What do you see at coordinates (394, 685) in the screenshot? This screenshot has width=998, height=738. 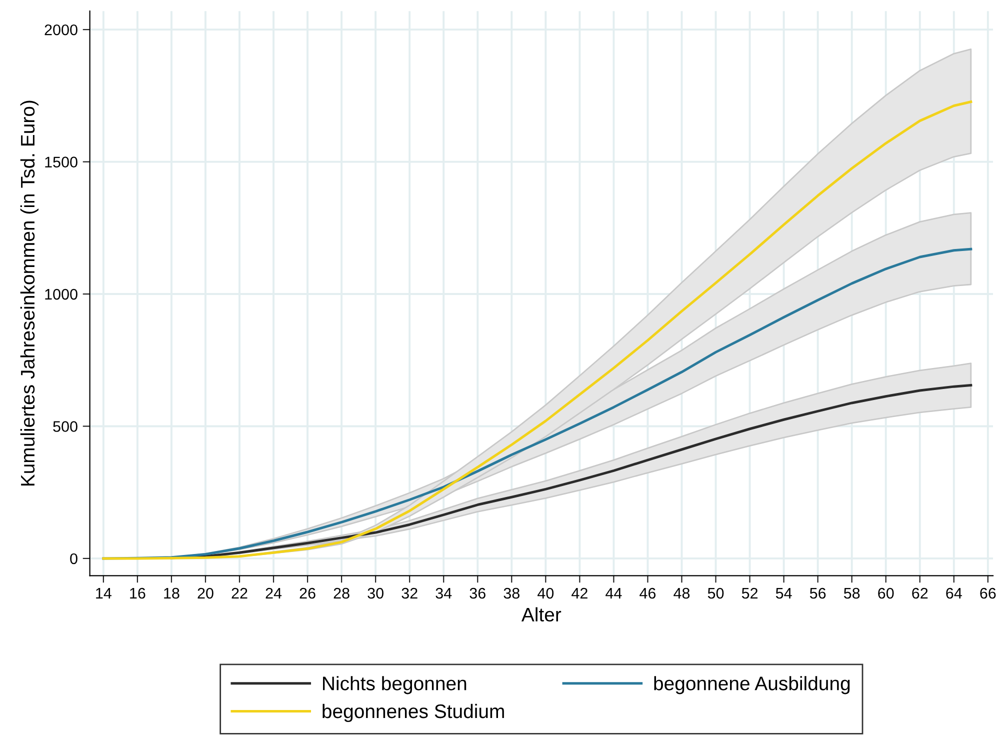 I see `legend-label: Nichts begonnen` at bounding box center [394, 685].